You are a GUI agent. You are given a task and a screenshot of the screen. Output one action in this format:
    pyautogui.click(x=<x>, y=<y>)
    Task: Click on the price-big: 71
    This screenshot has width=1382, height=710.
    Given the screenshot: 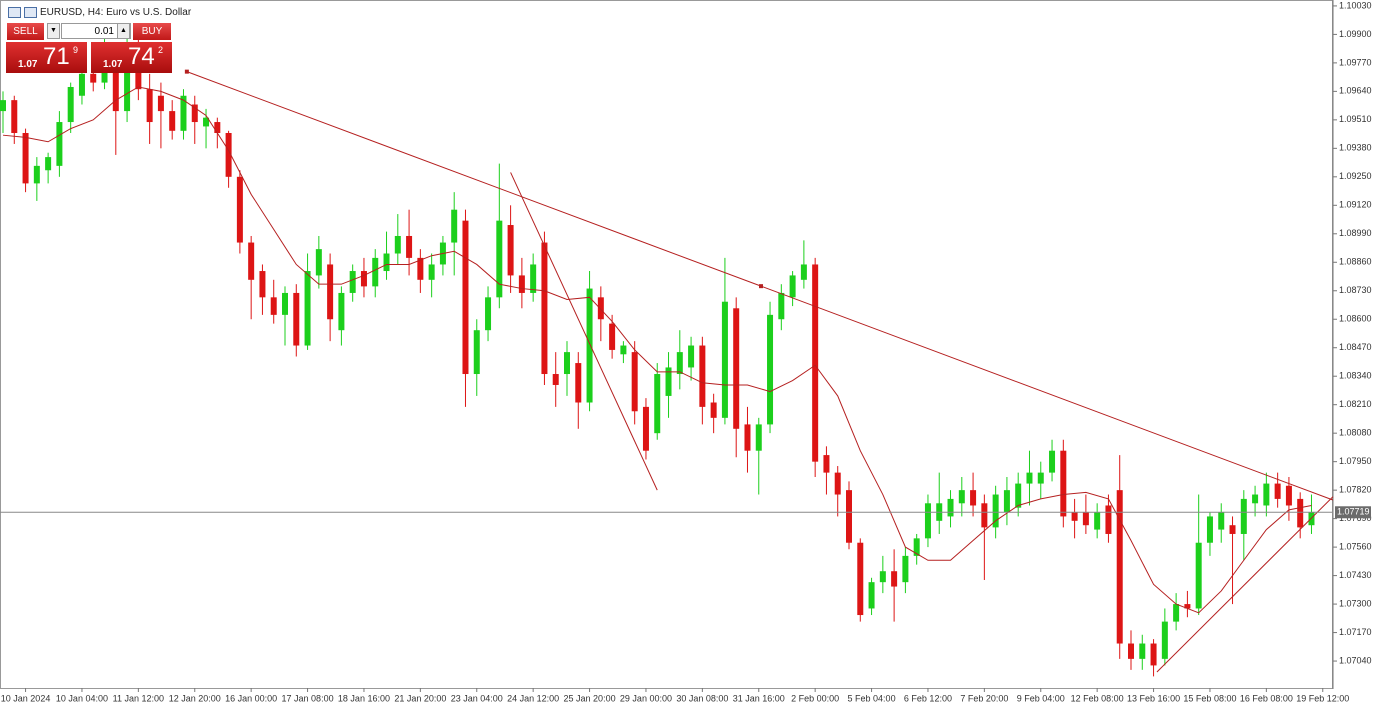 What is the action you would take?
    pyautogui.click(x=56, y=56)
    